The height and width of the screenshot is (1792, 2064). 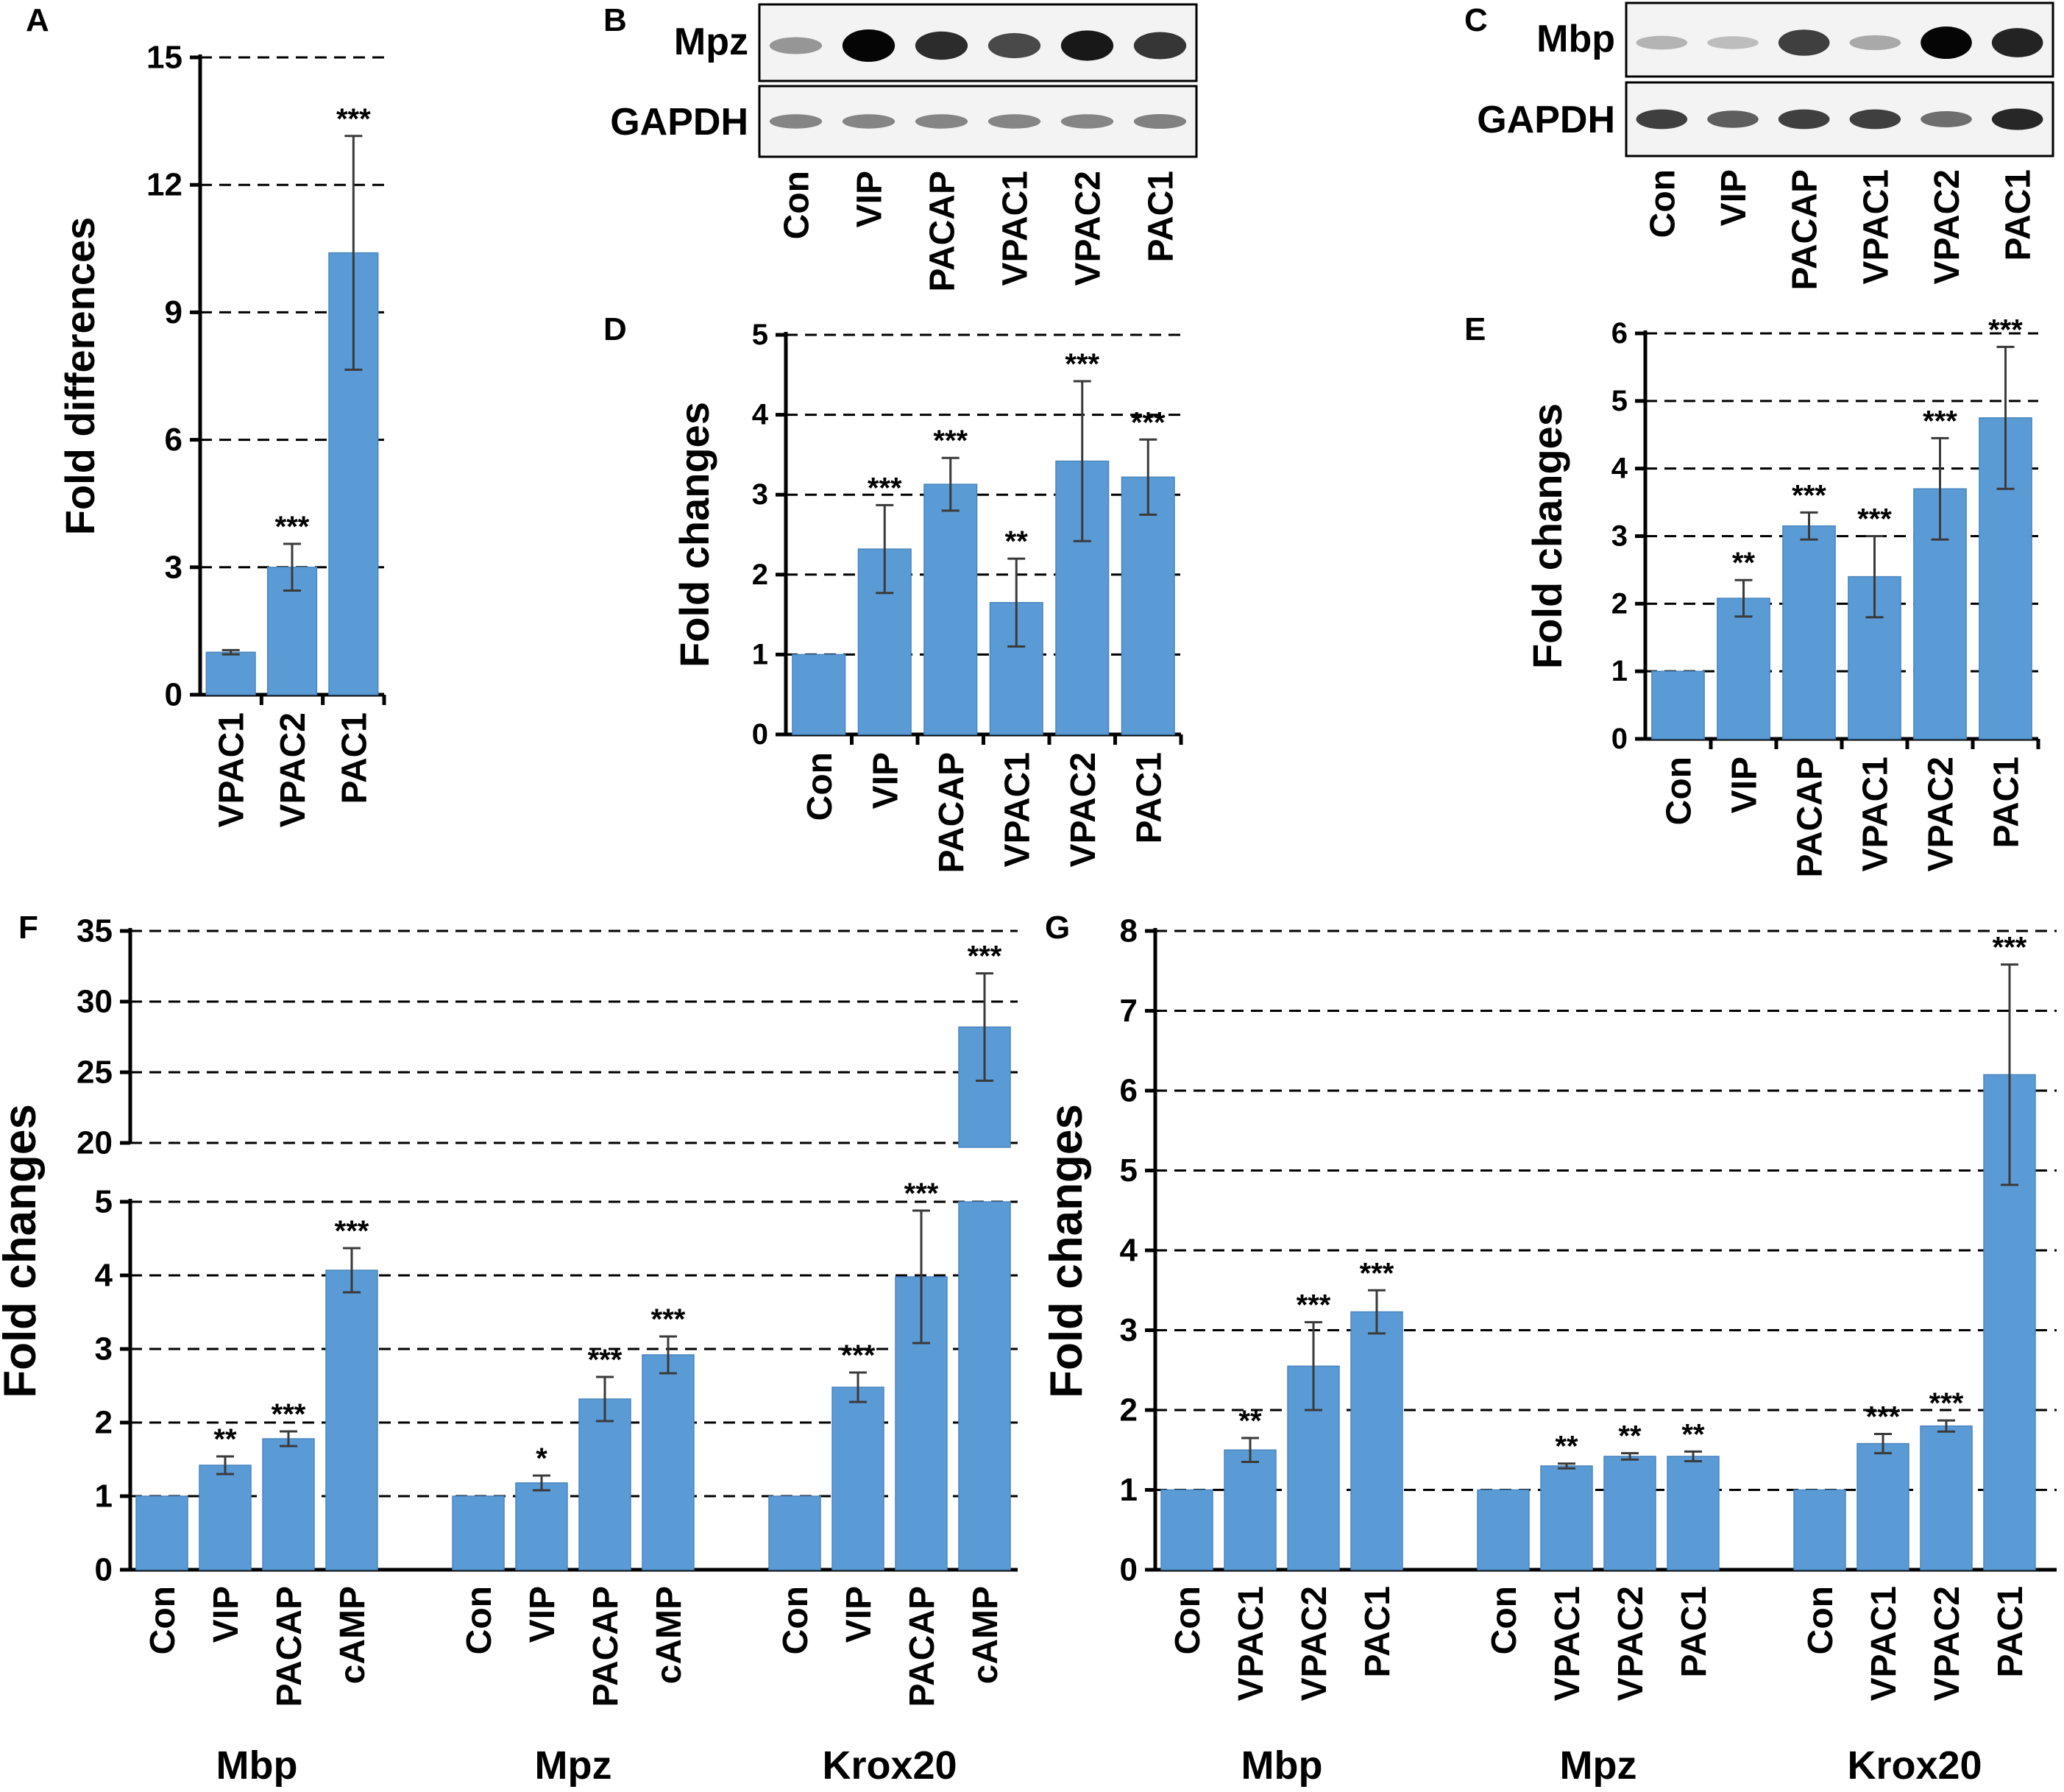 I want to click on panel-a-ytick-label: 0, so click(x=173, y=695).